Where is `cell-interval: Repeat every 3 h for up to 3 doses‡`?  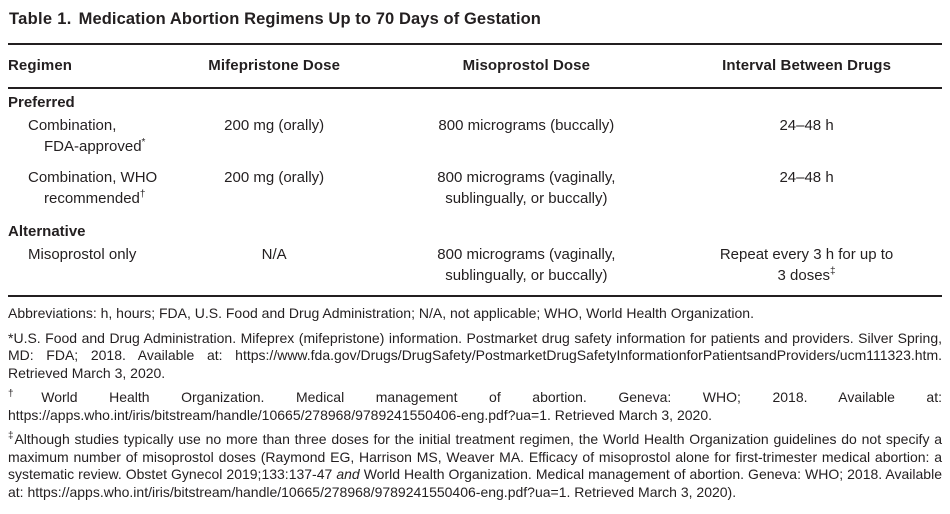 cell-interval: Repeat every 3 h for up to 3 doses‡ is located at coordinates (806, 269).